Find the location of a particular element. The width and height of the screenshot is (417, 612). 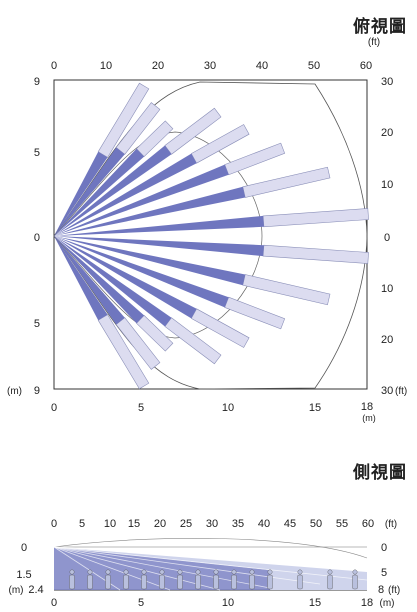

side-upper-arc is located at coordinates (210, 548).